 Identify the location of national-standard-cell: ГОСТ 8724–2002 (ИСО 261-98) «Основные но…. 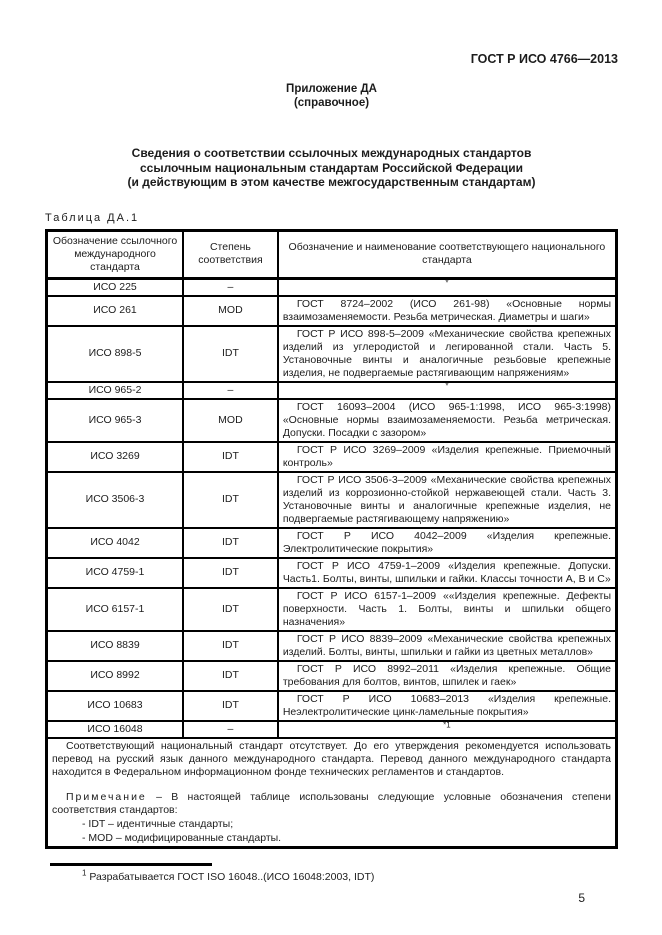
(447, 310).